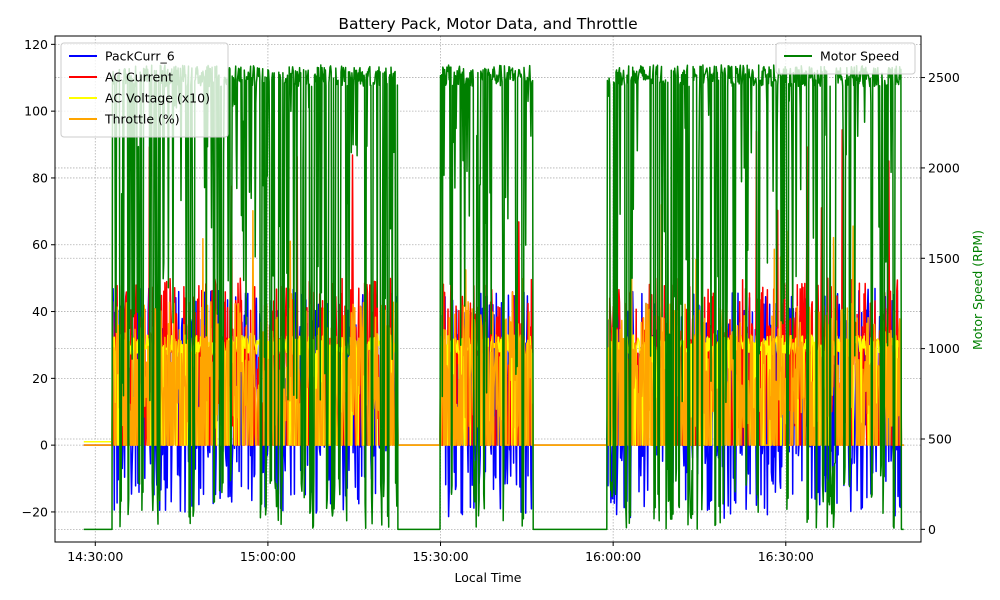  I want to click on y-right-tick-label: 1000, so click(944, 348).